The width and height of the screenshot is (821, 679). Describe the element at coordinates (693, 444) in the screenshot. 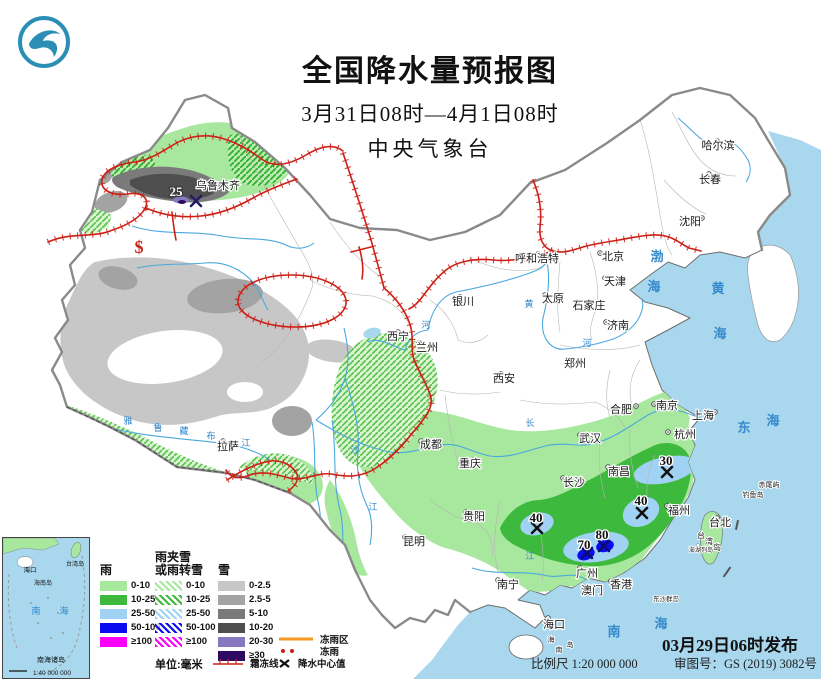

I see `sea-labels: 渤海 黄海东 海南海` at that location.